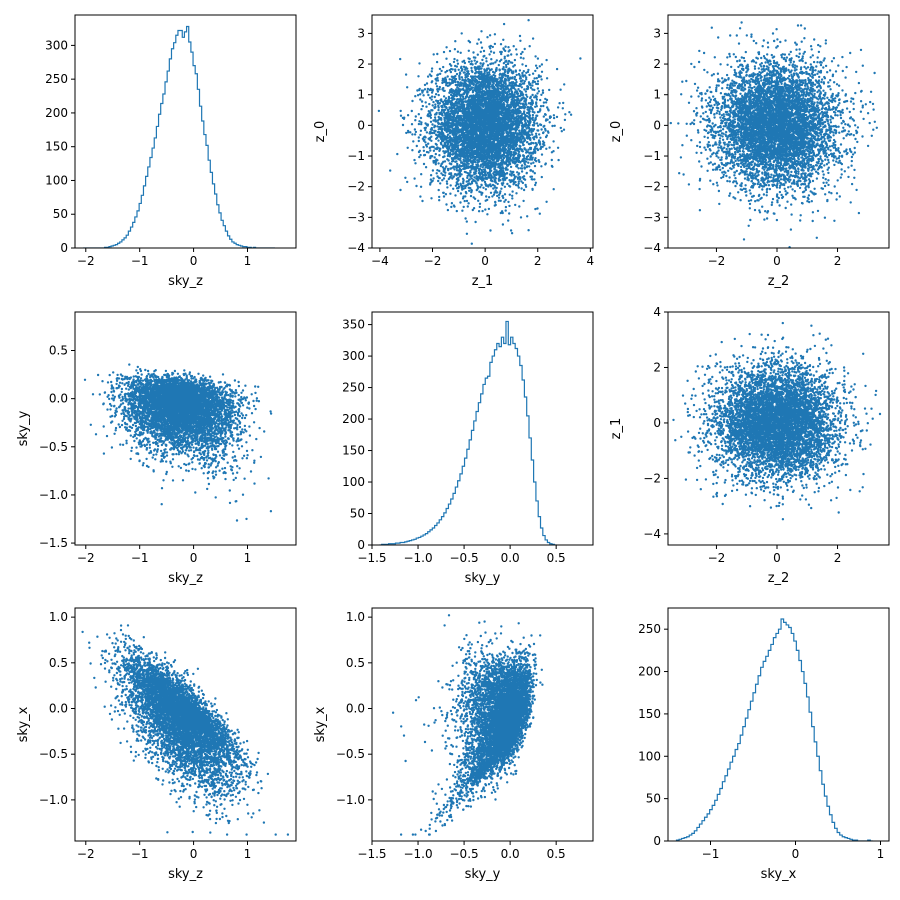 This screenshot has height=900, width=900. What do you see at coordinates (652, 217) in the screenshot?
I see `y-tick-label: −3` at bounding box center [652, 217].